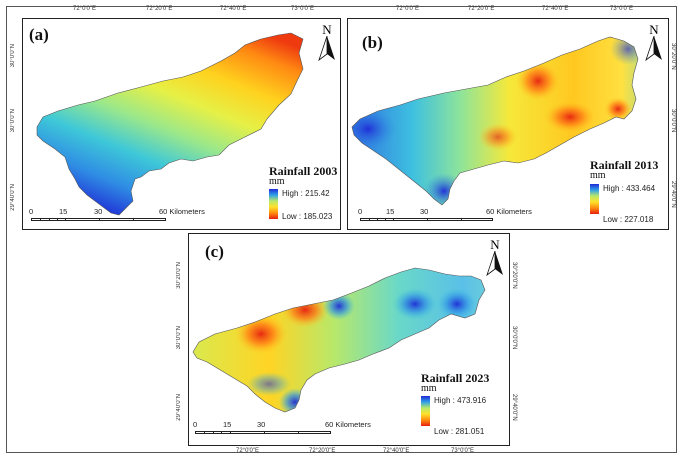 Image resolution: width=685 pixels, height=461 pixels. I want to click on top-tick-b-3: 72°40'0"E, so click(555, 9).